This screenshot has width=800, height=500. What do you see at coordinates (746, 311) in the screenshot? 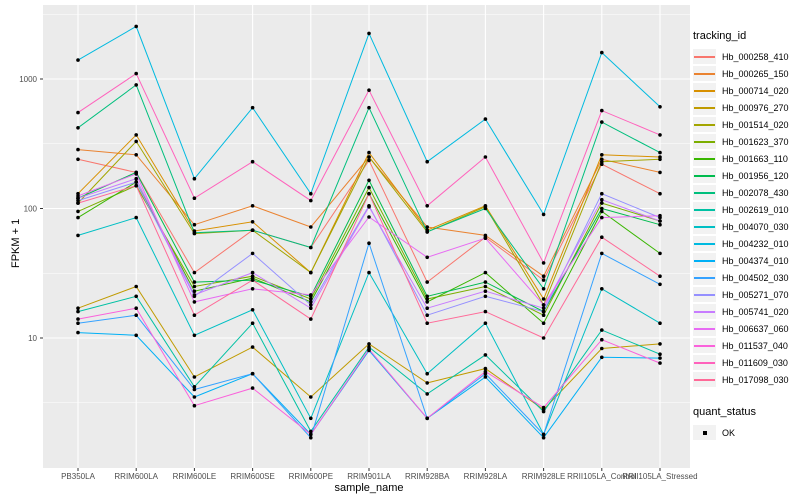
I see `legend-item-Hb_005741_020: Hb_005741_020` at bounding box center [746, 311].